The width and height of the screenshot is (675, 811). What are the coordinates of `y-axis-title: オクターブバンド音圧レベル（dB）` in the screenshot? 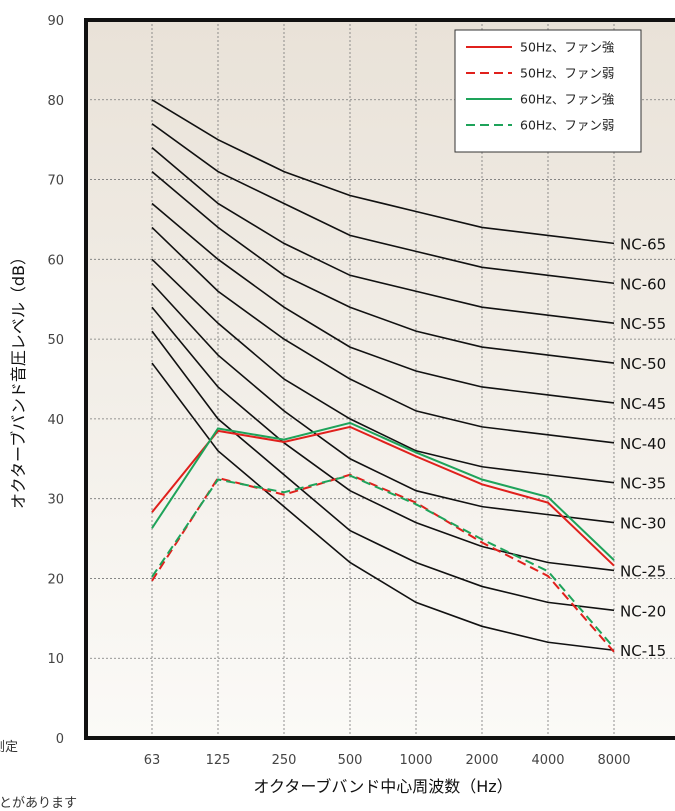 It's located at (18, 379).